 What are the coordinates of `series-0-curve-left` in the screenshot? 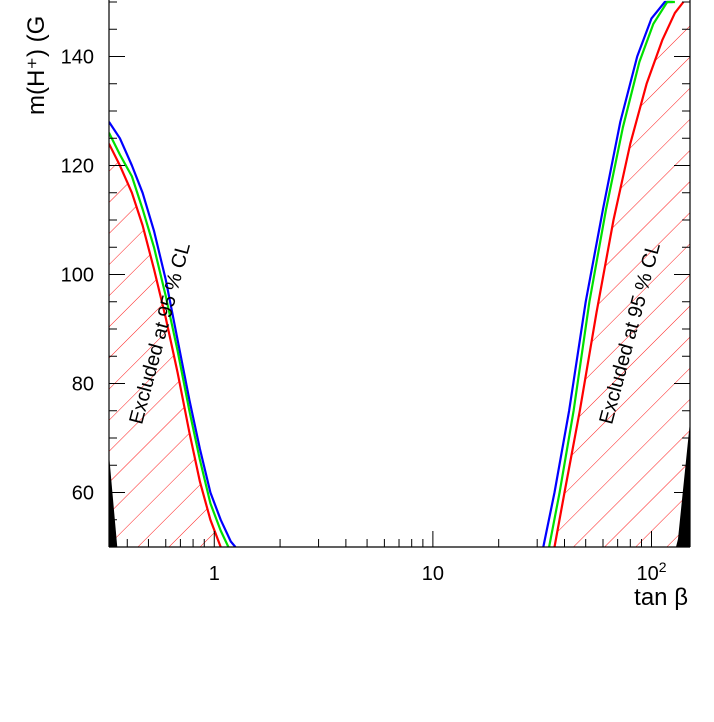 It's located at (173, 334).